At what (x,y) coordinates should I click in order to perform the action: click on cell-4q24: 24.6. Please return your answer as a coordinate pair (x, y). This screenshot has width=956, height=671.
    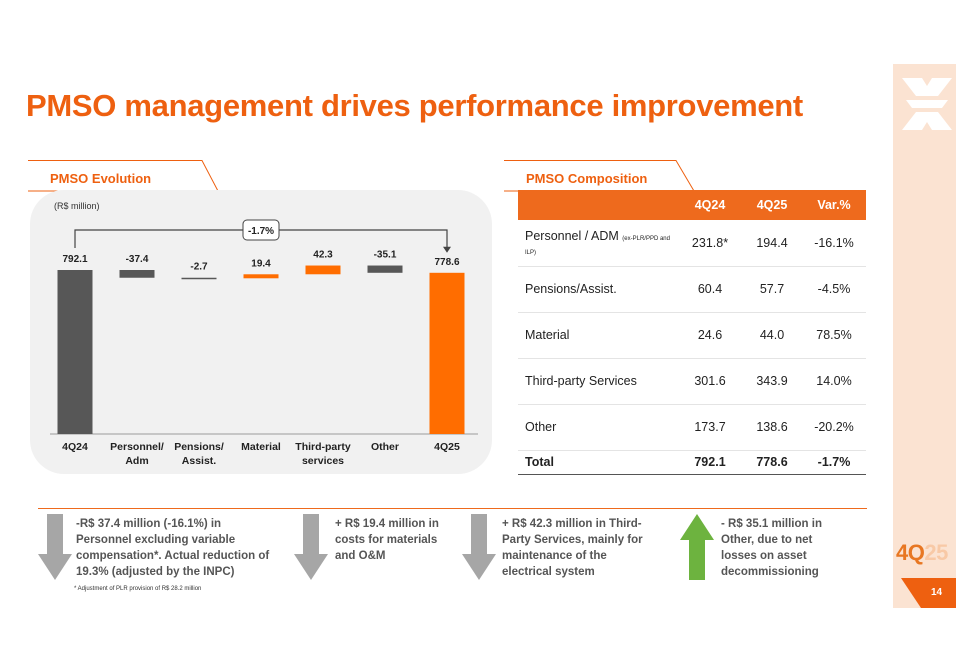
    Looking at the image, I should click on (710, 335).